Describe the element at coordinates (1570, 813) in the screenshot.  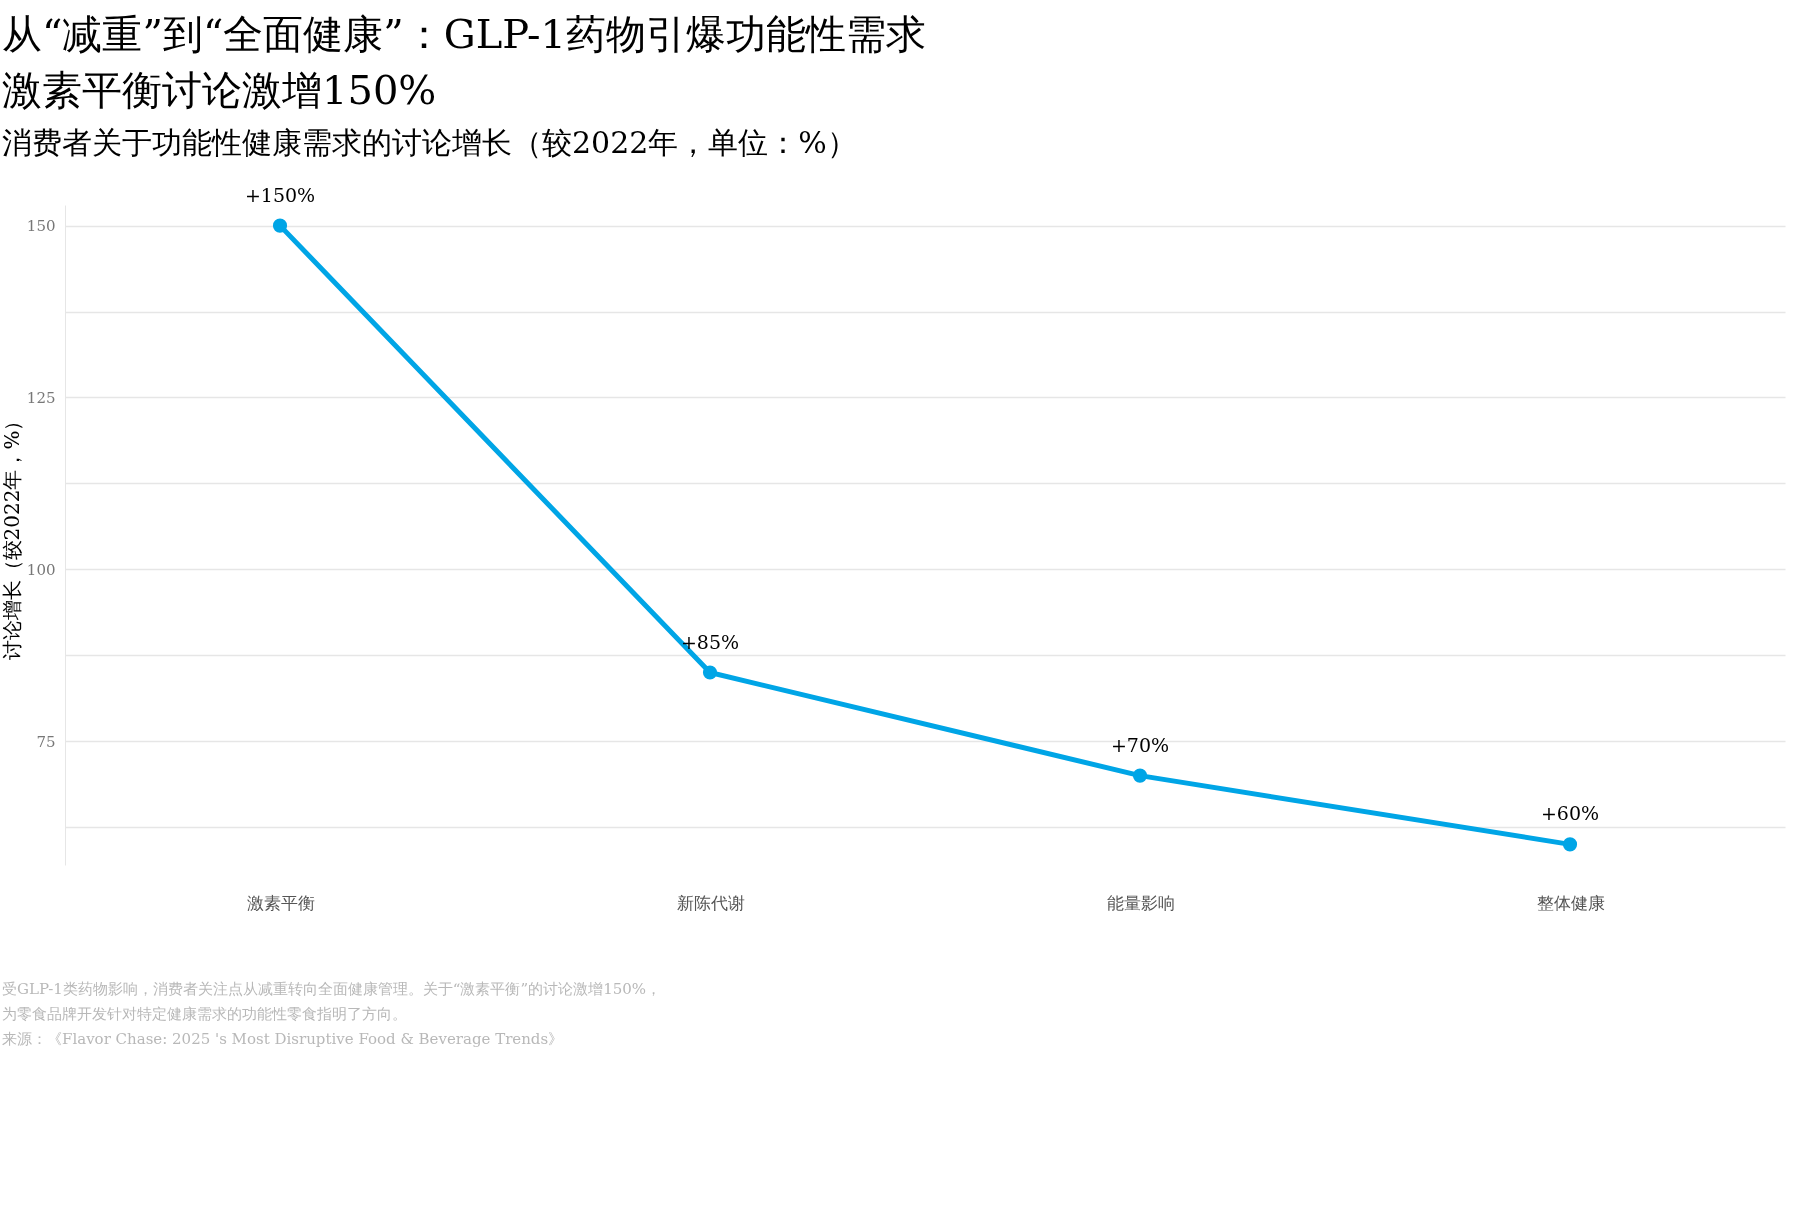
I see `data-label: +60%` at that location.